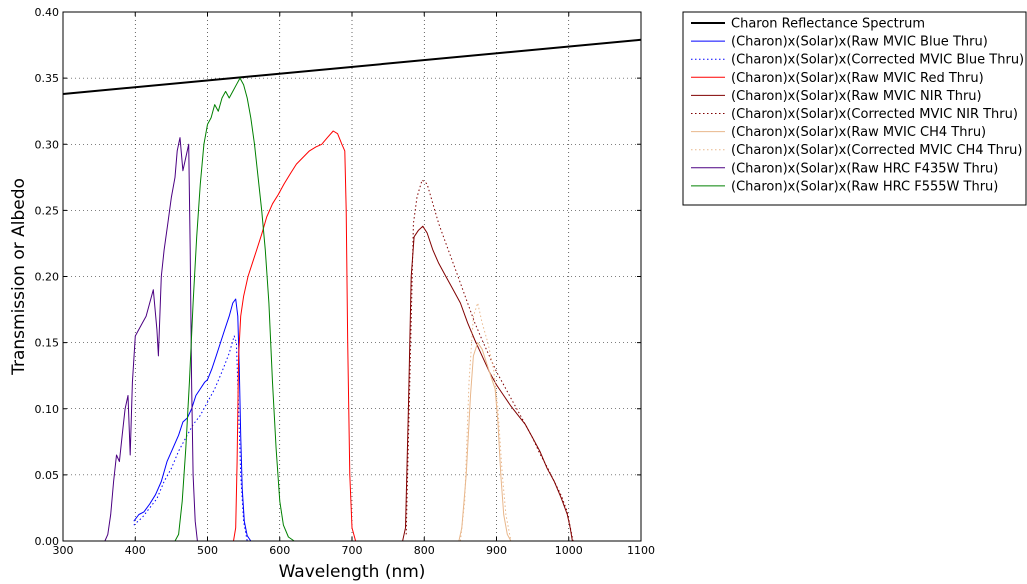  Describe the element at coordinates (135, 550) in the screenshot. I see `x-tick-label: 400` at that location.